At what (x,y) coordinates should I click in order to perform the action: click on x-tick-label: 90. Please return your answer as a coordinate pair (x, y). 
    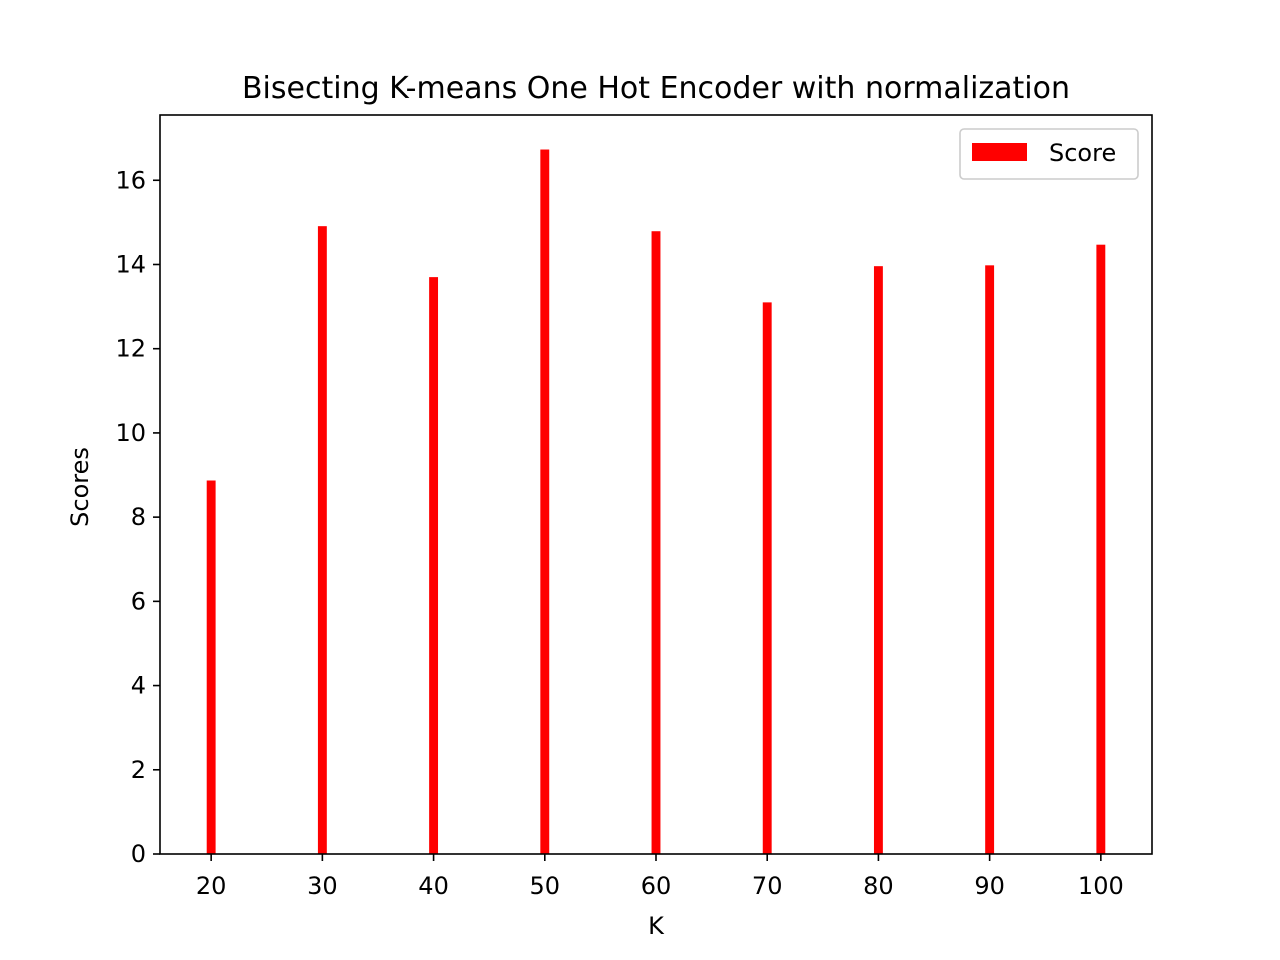
    Looking at the image, I should click on (989, 886).